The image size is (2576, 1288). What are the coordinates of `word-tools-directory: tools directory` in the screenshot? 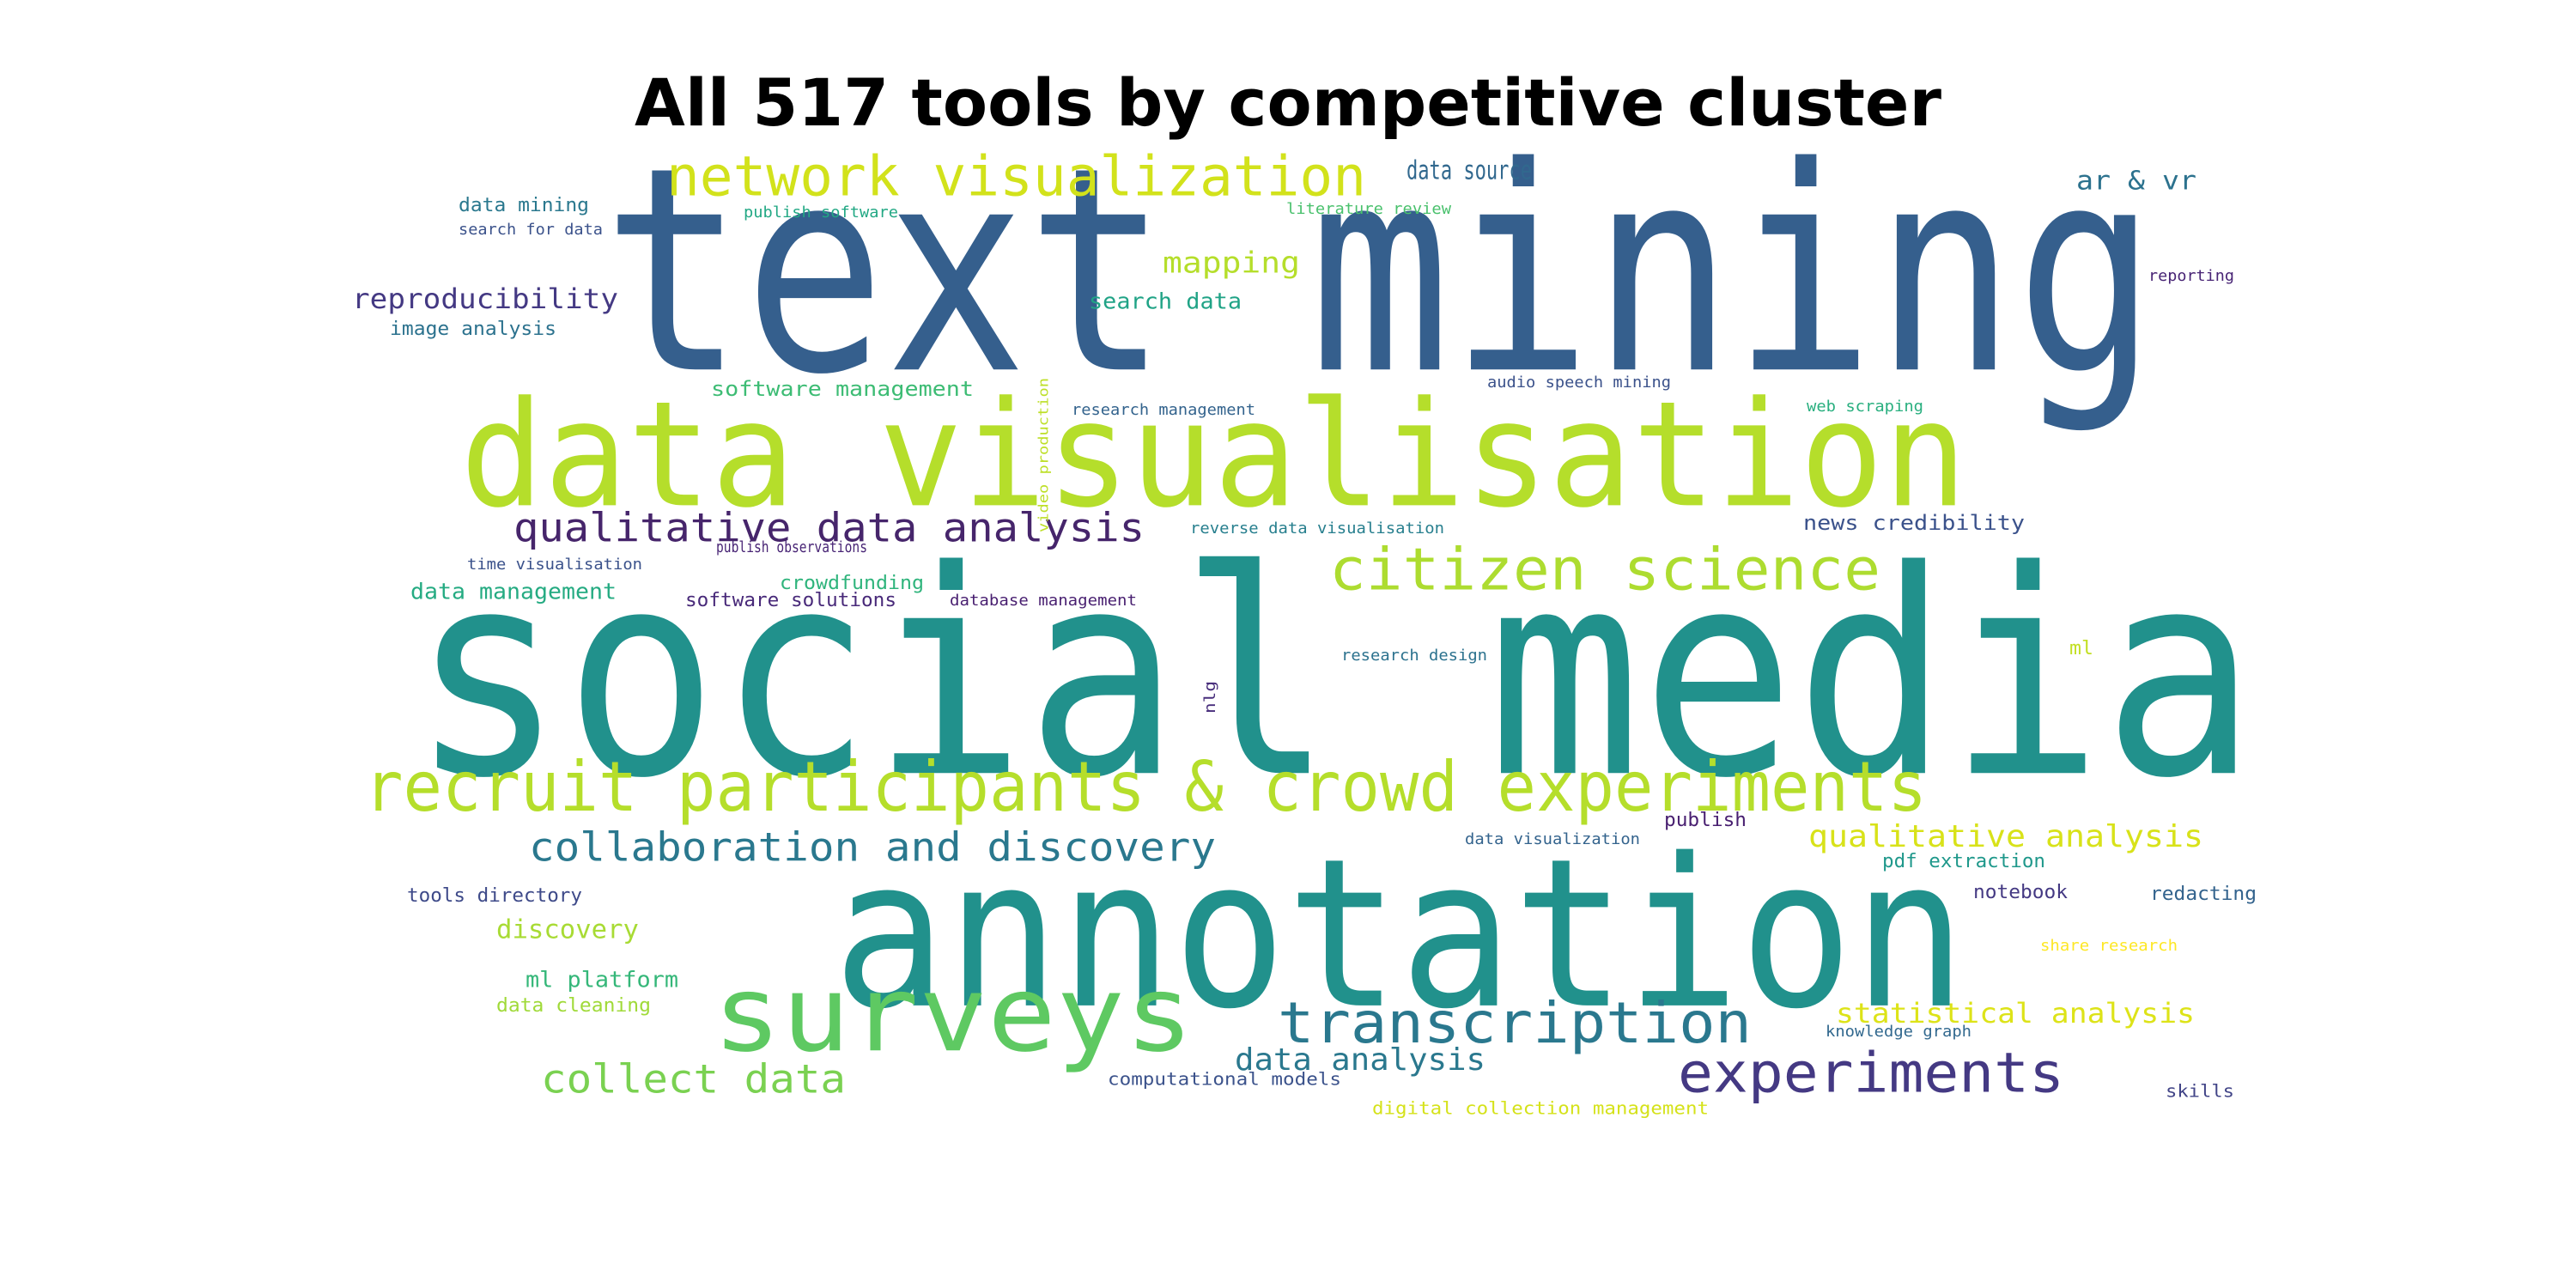 It's located at (494, 896).